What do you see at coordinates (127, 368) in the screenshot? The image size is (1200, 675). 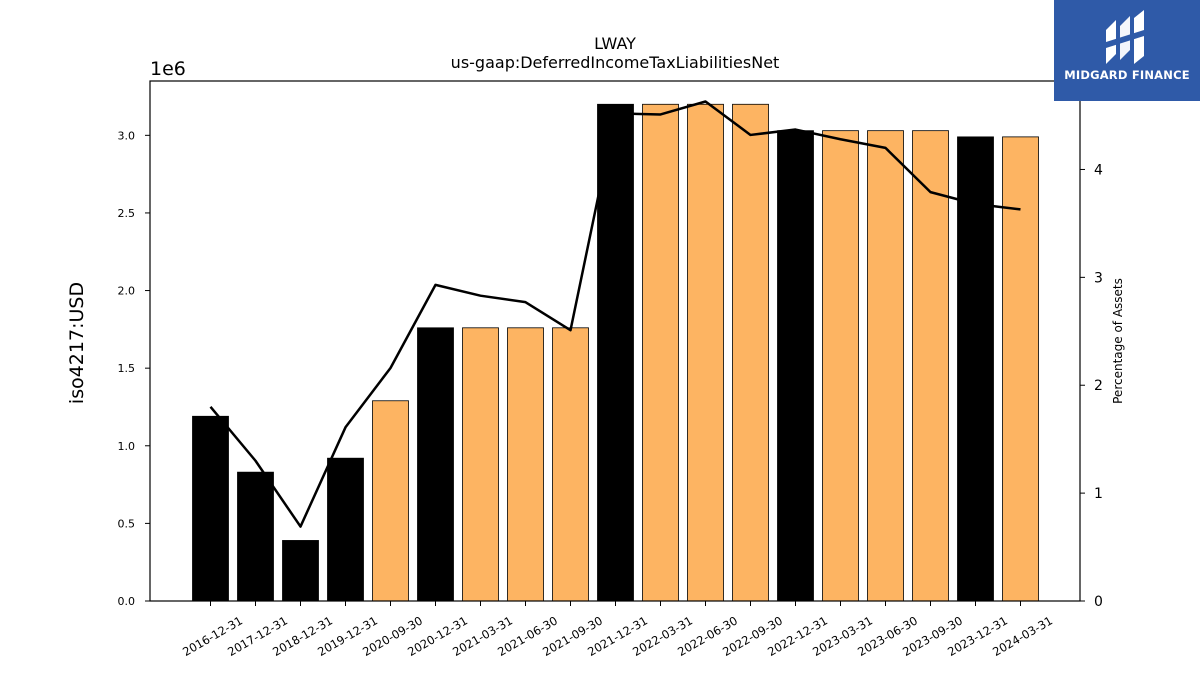 I see `y-tick-label: 1.5` at bounding box center [127, 368].